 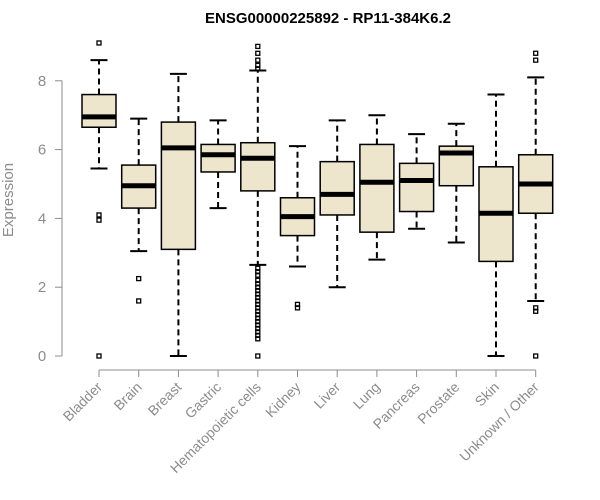 What do you see at coordinates (42, 150) in the screenshot?
I see `y-tick-label: 6` at bounding box center [42, 150].